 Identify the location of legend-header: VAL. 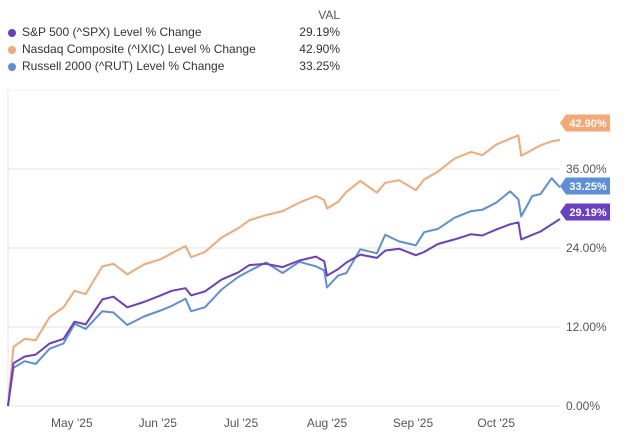
(329, 15).